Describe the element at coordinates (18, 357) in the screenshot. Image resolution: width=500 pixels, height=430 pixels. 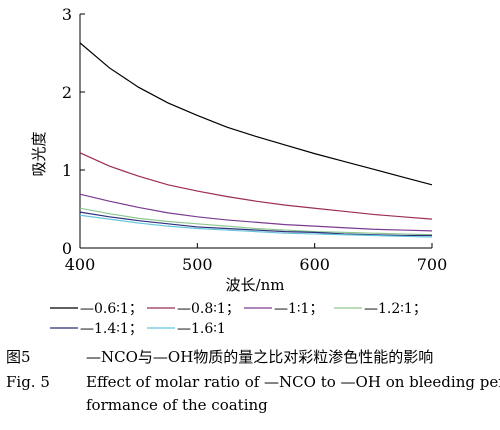
I see `caption-cn-number: 图5` at that location.